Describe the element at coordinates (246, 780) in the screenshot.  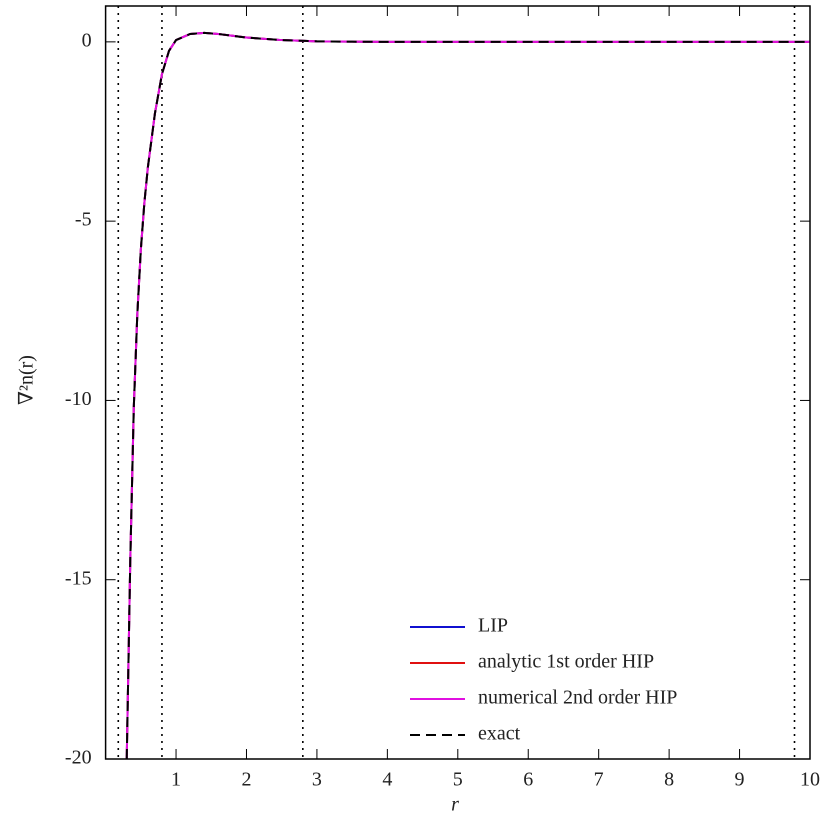
I see `x-tick-label: 2` at that location.